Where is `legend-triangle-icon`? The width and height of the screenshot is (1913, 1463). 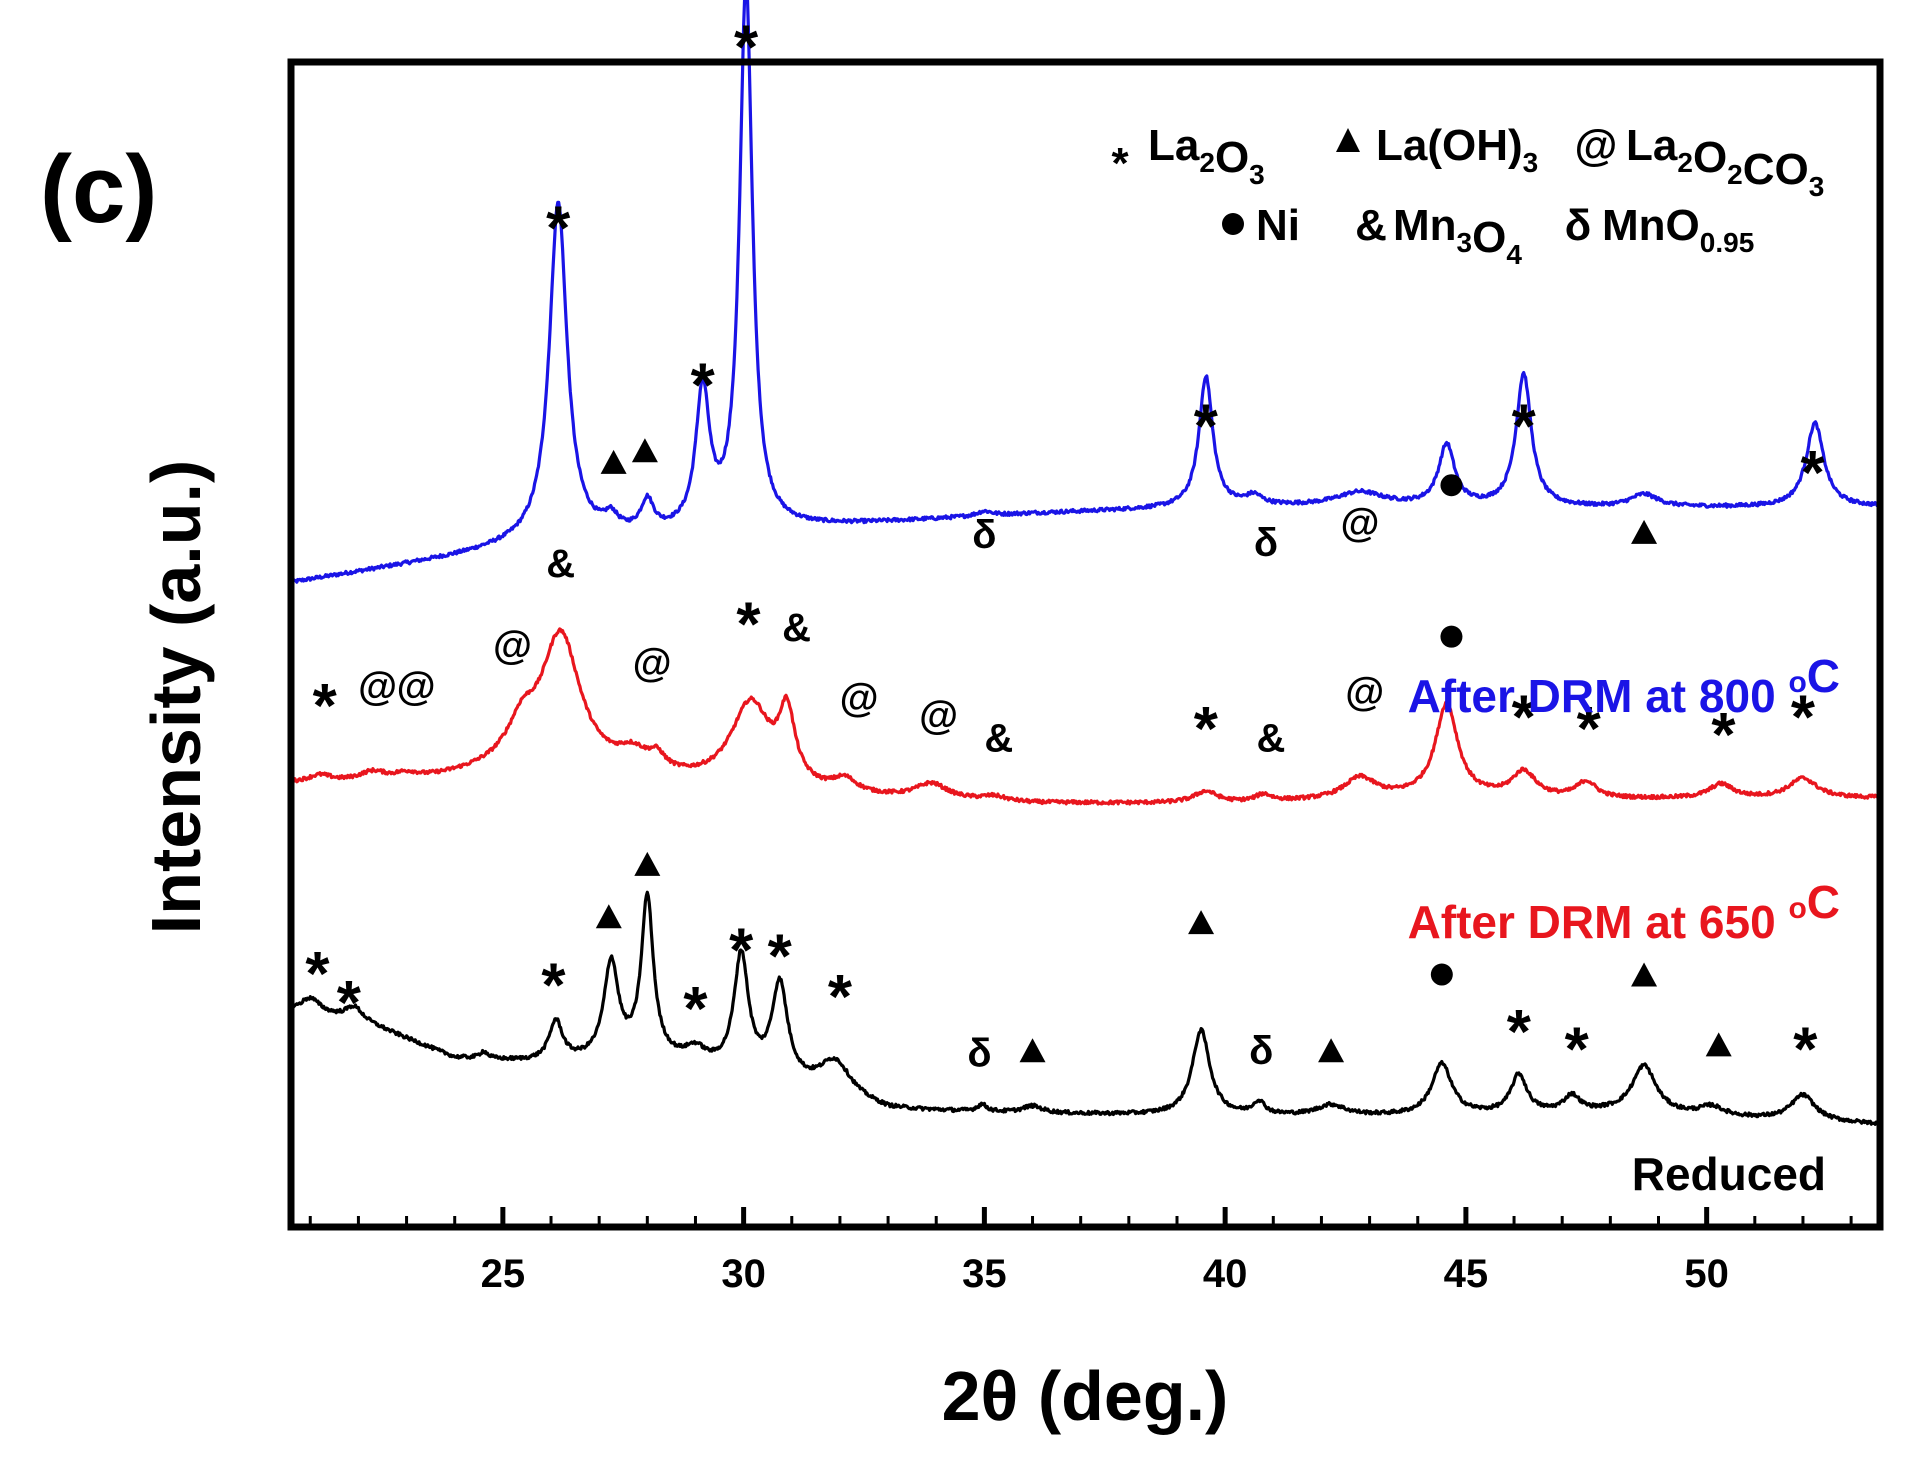 legend-triangle-icon is located at coordinates (1348, 140).